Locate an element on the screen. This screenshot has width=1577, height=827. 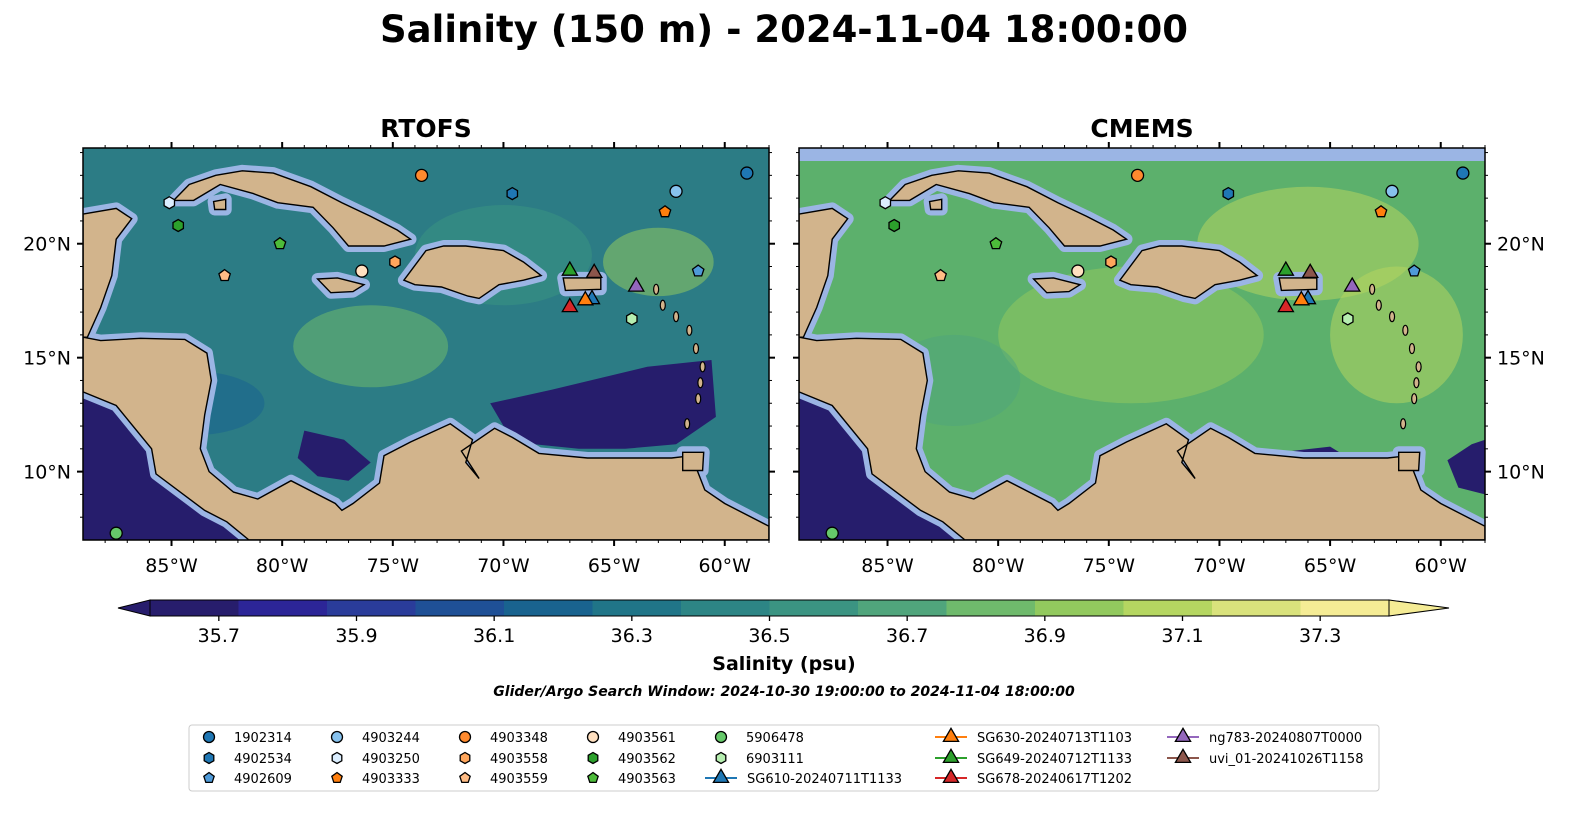
lat-tick-label: 15°N is located at coordinates (1521, 359).